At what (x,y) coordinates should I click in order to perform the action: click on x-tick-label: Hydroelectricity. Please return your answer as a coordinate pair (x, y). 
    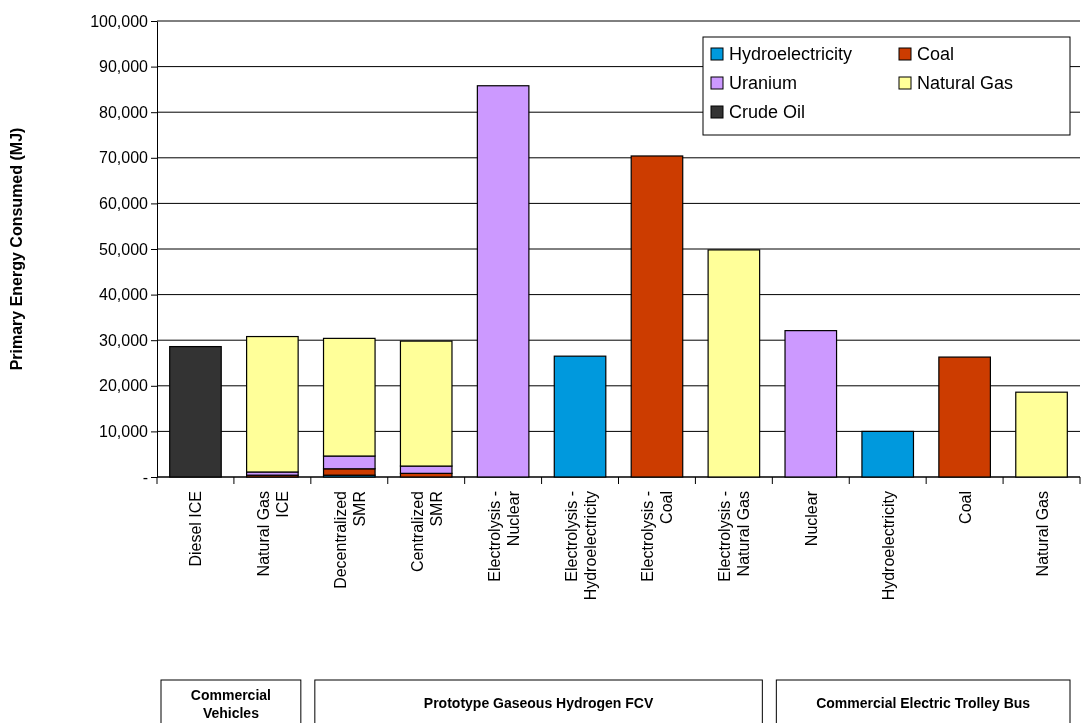
    Looking at the image, I should click on (888, 546).